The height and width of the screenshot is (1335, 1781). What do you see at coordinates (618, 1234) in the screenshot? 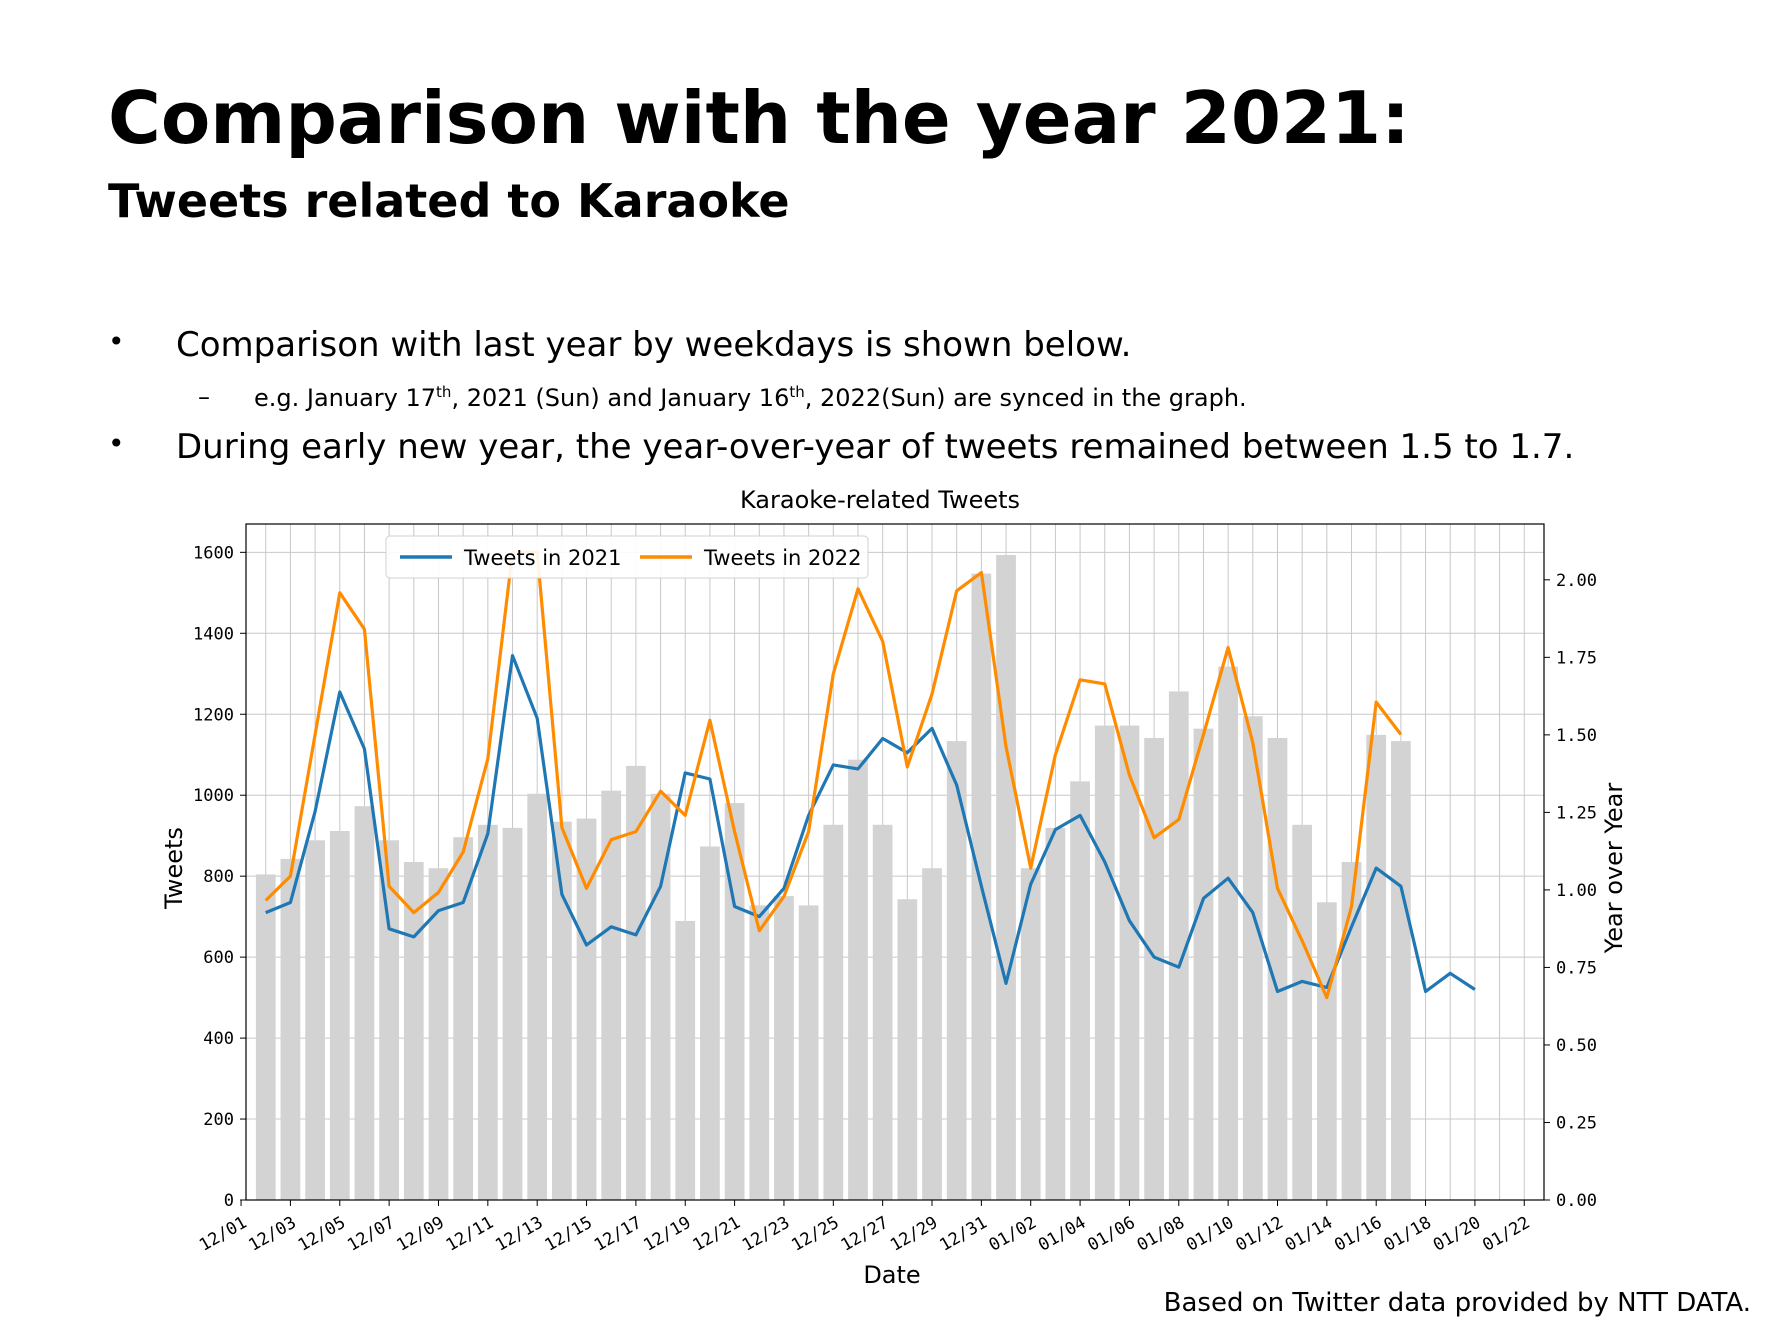
I see `x-tick-label: 12/17` at bounding box center [618, 1234].